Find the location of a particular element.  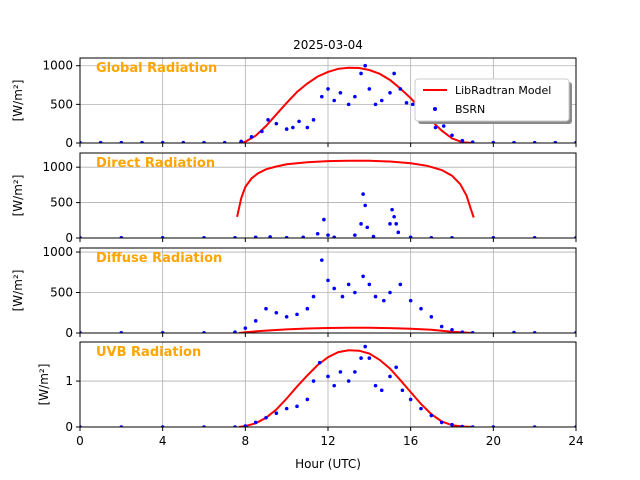

legend-label: BSRN is located at coordinates (470, 109).